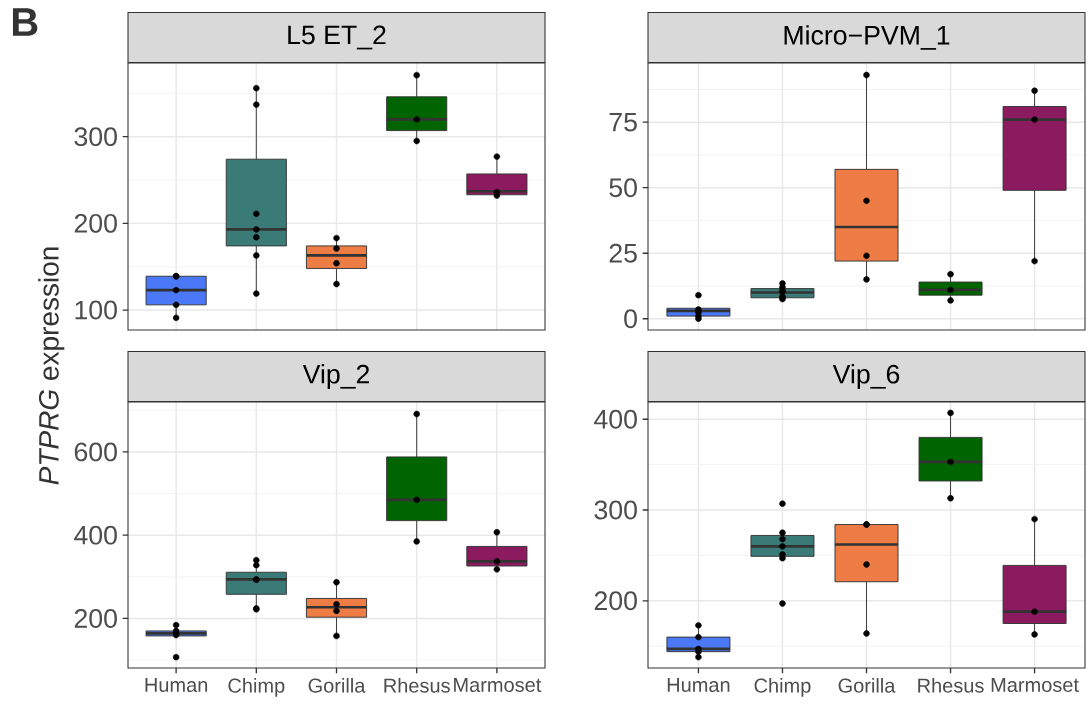 The image size is (1088, 706). Describe the element at coordinates (623, 188) in the screenshot. I see `y-tick-label: 50` at that location.